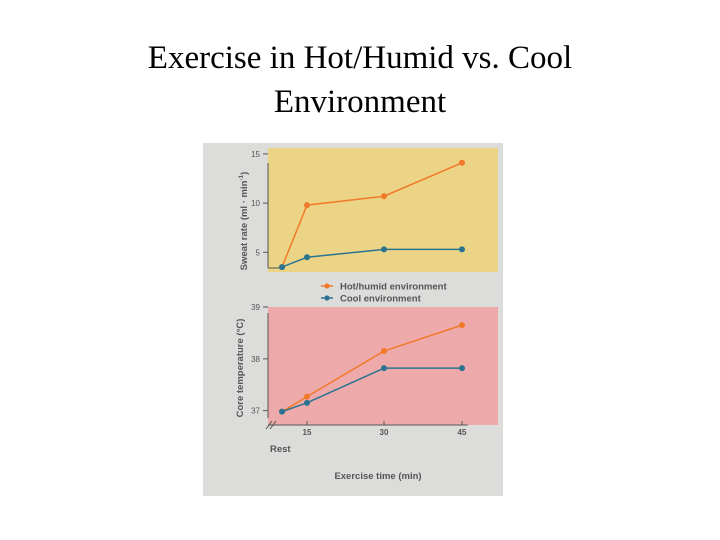 Image resolution: width=720 pixels, height=540 pixels. Describe the element at coordinates (240, 368) in the screenshot. I see `core-temperature-axis-label: Core temperature (°C)` at that location.